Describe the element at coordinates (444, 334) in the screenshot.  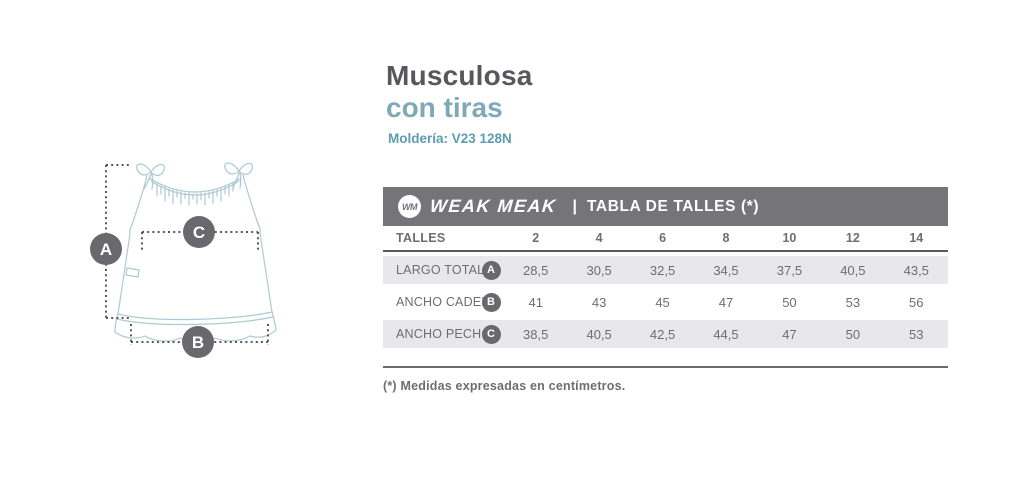
I see `row-label: ANCHO PECHO` at that location.